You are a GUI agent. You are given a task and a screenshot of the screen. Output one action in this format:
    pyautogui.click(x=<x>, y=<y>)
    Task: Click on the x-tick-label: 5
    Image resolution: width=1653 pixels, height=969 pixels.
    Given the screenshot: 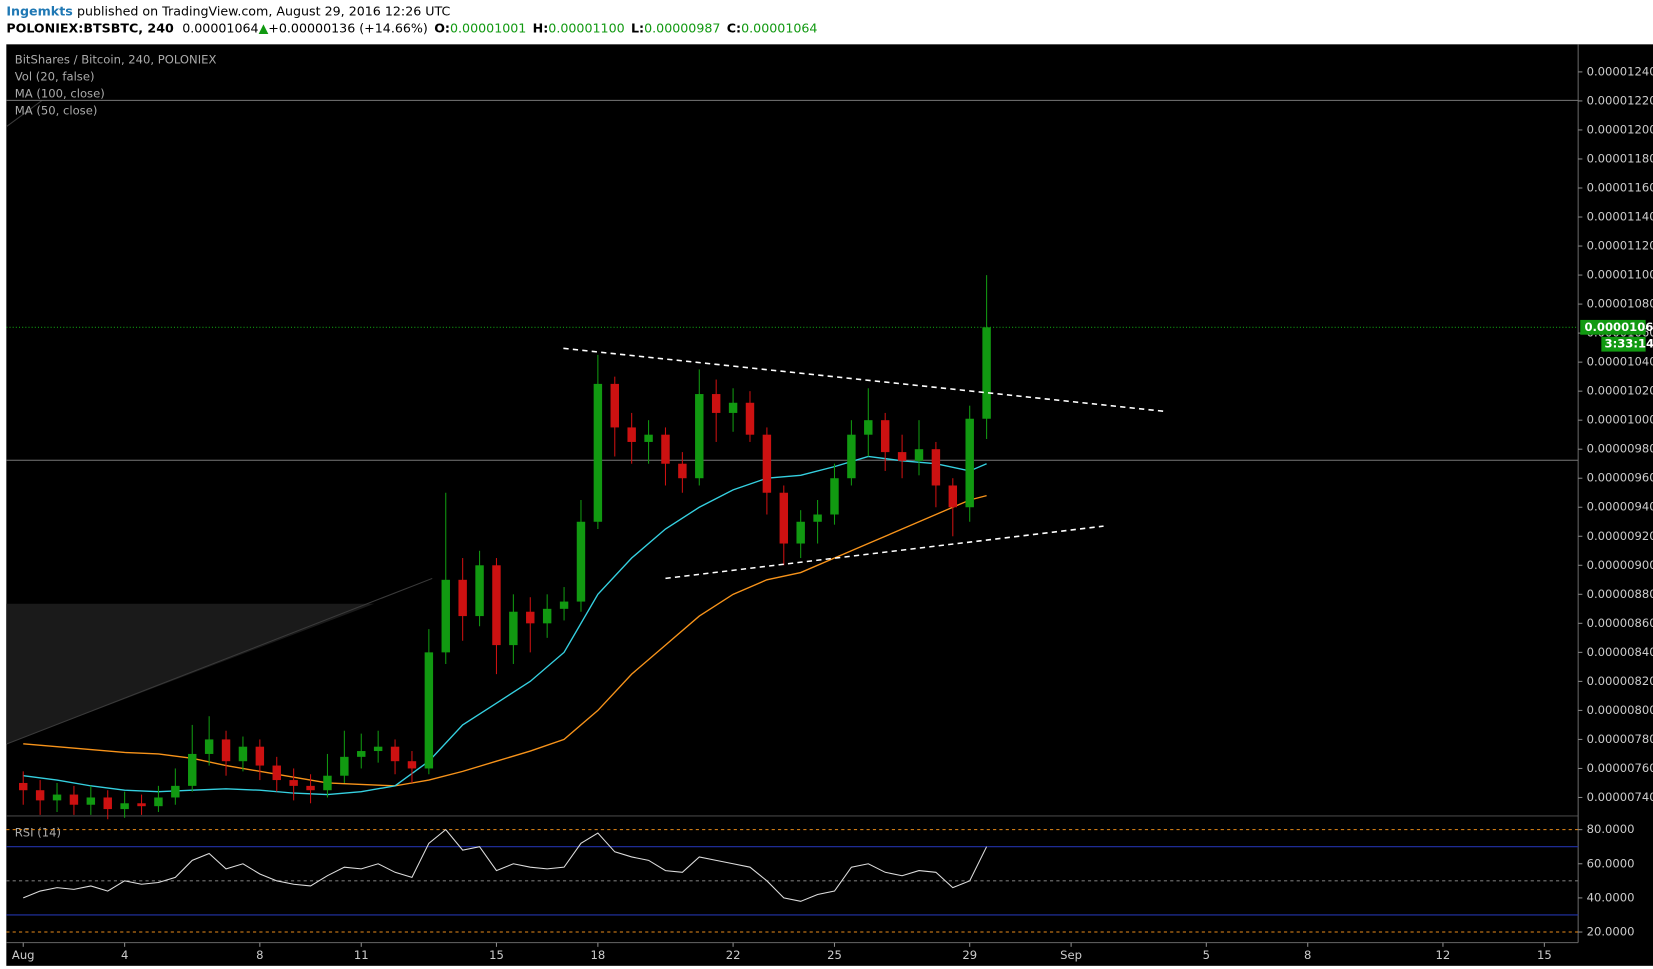 What is the action you would take?
    pyautogui.click(x=1206, y=955)
    